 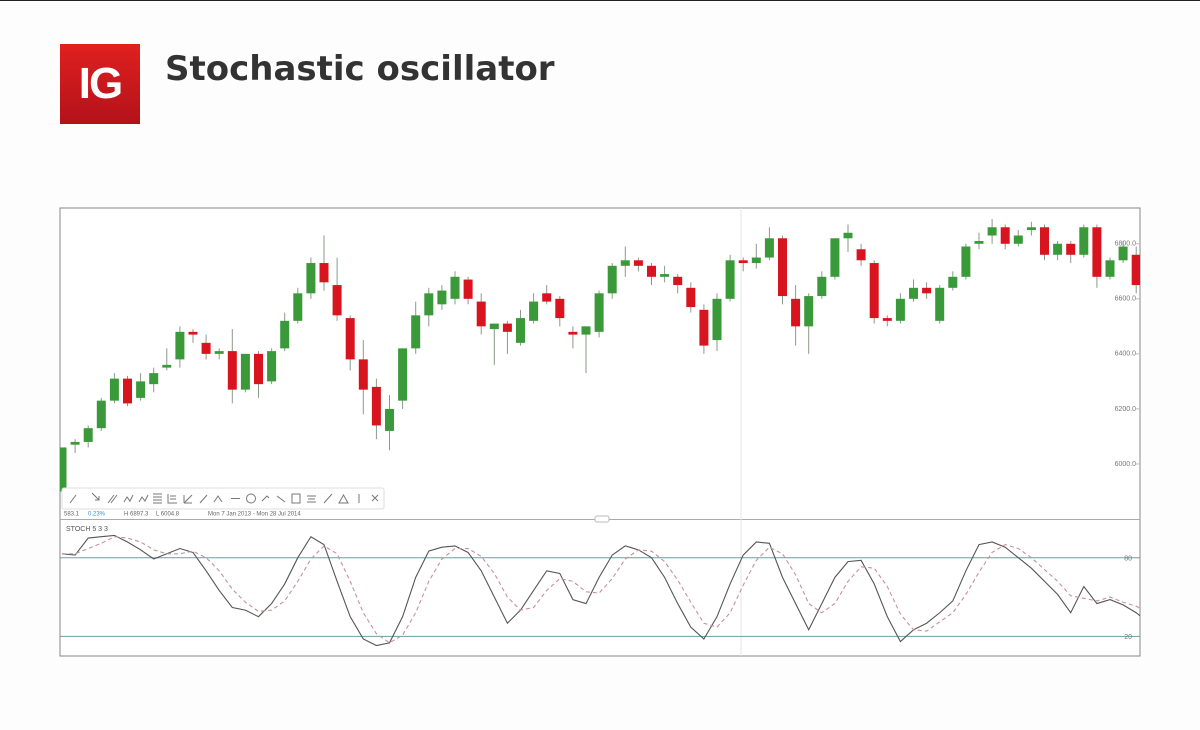 What do you see at coordinates (602, 519) in the screenshot?
I see `pane-handle` at bounding box center [602, 519].